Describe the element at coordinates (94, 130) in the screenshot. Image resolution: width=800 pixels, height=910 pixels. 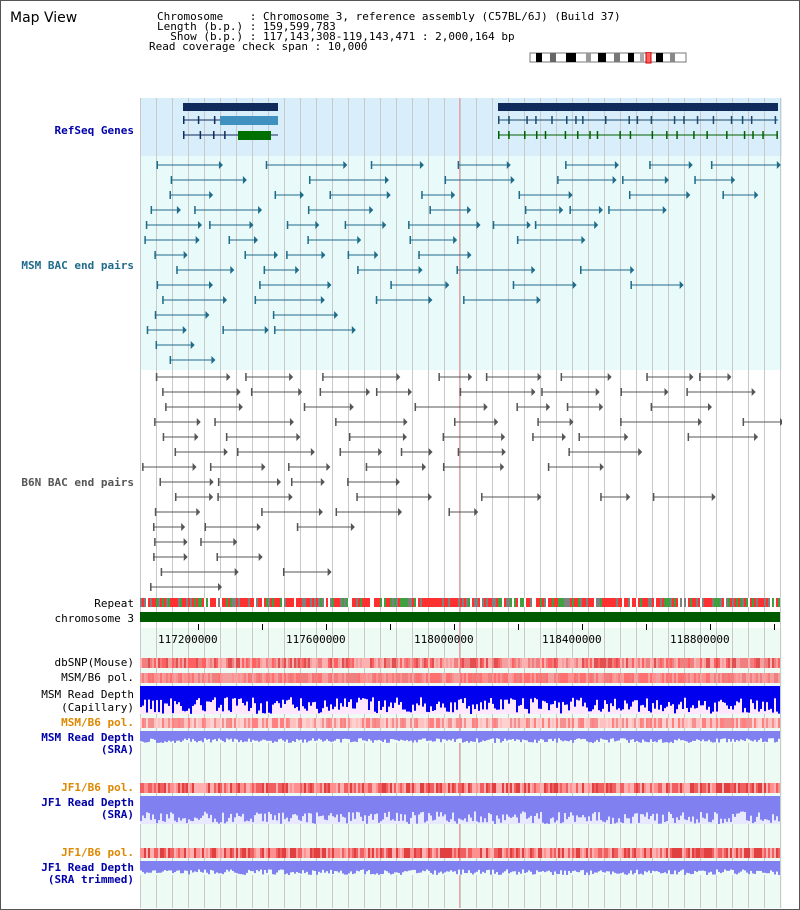
I see `track-label-refseq: RefSeq Genes` at that location.